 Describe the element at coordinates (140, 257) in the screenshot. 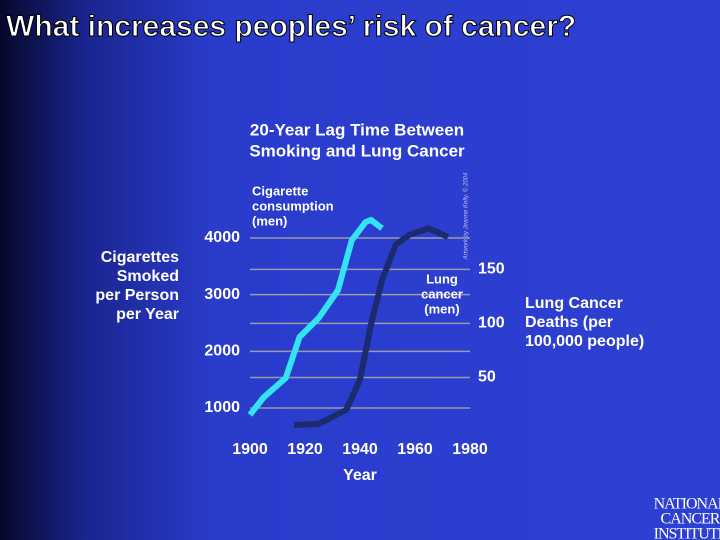

I see `label-line: Cigarettes` at that location.